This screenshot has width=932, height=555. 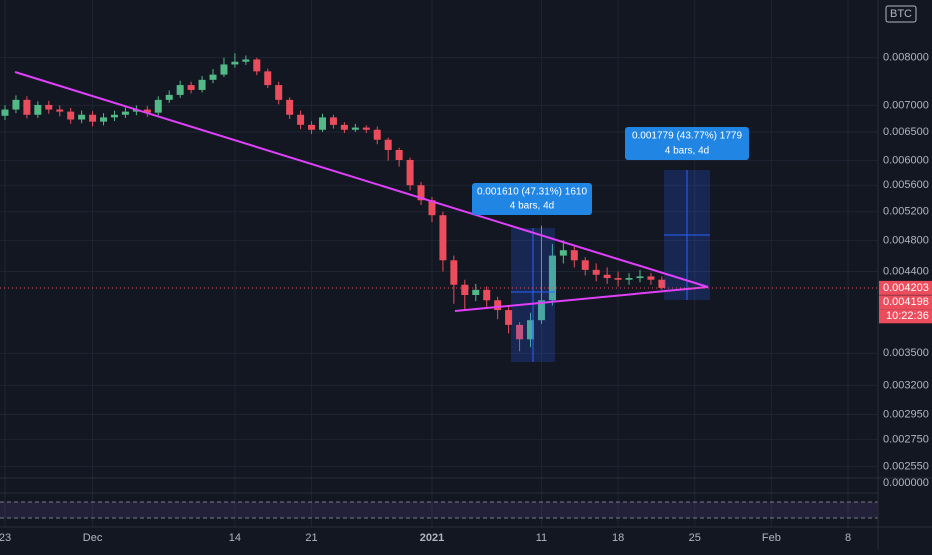 What do you see at coordinates (906, 271) in the screenshot?
I see `y-tick-label: 0.004400` at bounding box center [906, 271].